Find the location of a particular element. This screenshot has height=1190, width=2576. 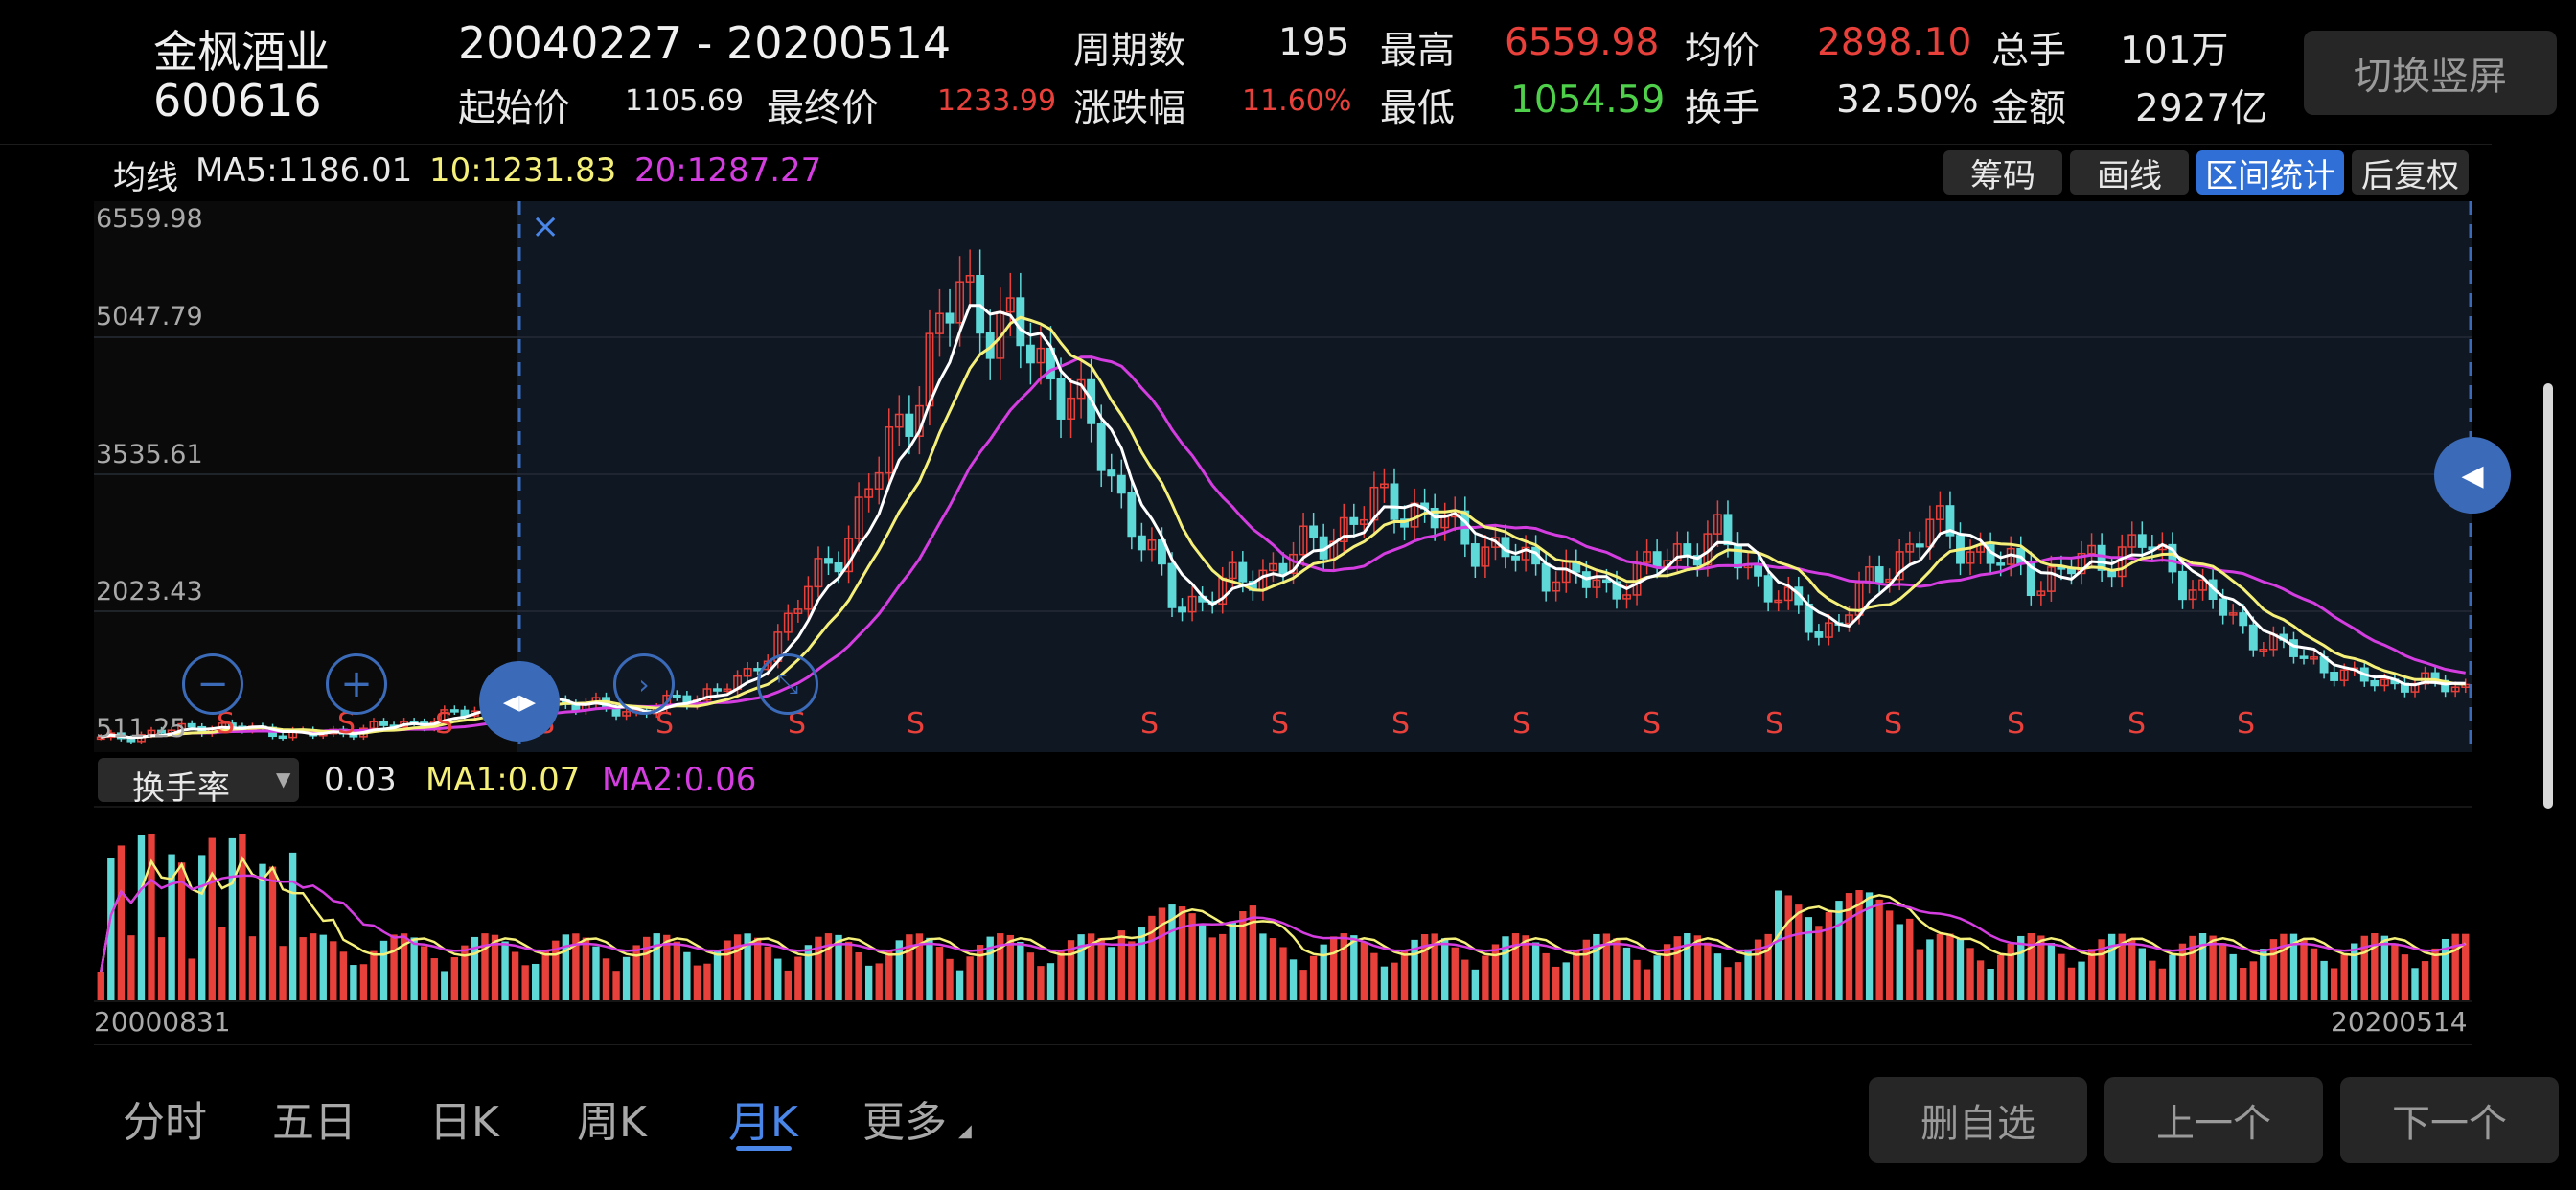

tab-weekly-k: 周K is located at coordinates (612, 1123).